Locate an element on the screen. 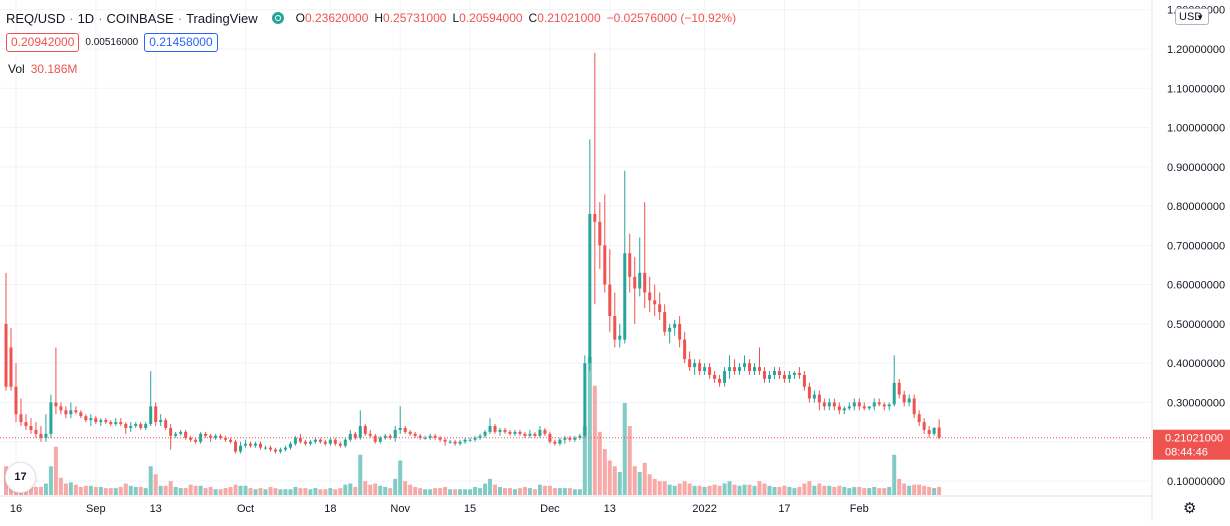 This screenshot has width=1230, height=526. eye-icon is located at coordinates (277, 18).